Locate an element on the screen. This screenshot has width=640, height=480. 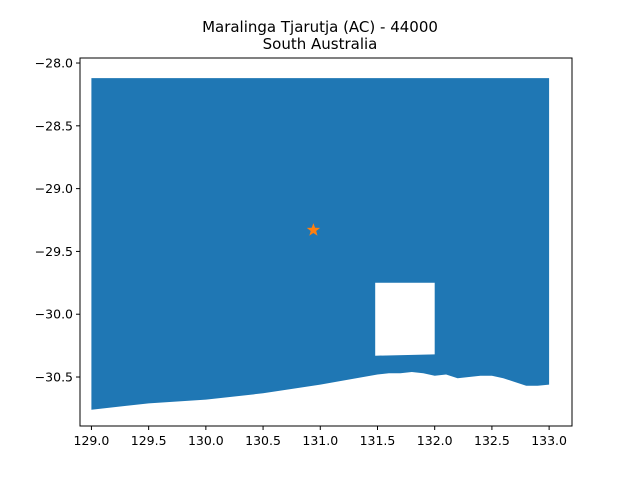
map-title: Maralinga Tjarutja (AC) - 44000 is located at coordinates (320, 27).